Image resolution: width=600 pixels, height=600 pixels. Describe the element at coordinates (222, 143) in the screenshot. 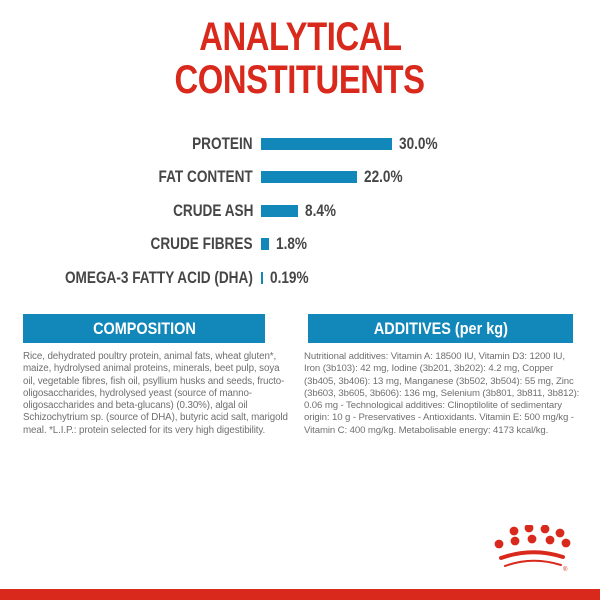

I see `chart-category-label: PROTEIN` at that location.